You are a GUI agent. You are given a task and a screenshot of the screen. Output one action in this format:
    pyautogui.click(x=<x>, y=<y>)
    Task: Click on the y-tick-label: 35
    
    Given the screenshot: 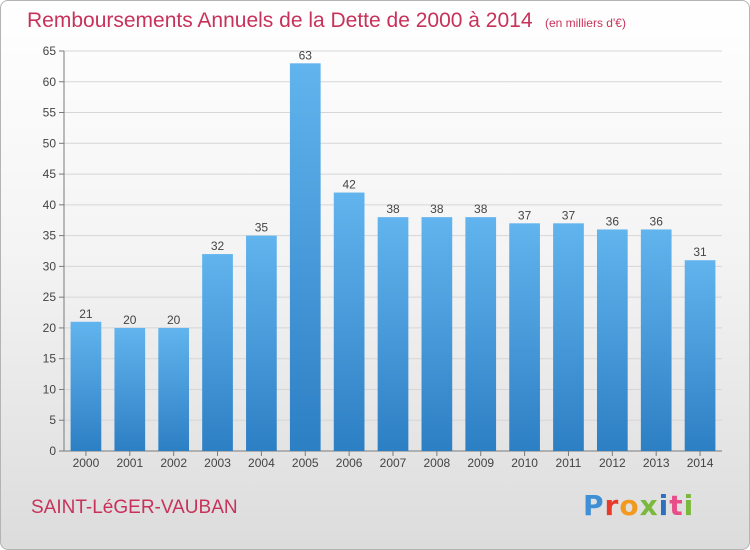 What is the action you would take?
    pyautogui.click(x=50, y=236)
    